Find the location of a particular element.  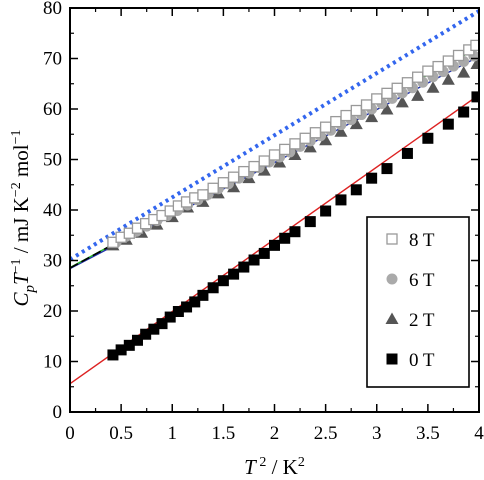

x-tick-label: 3.5 is located at coordinates (428, 433).